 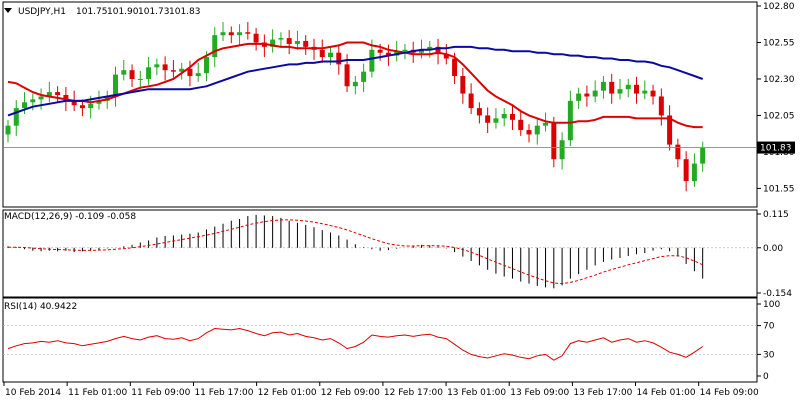 I want to click on chart-header-symbol: USDJPY,H1, so click(x=42, y=12).